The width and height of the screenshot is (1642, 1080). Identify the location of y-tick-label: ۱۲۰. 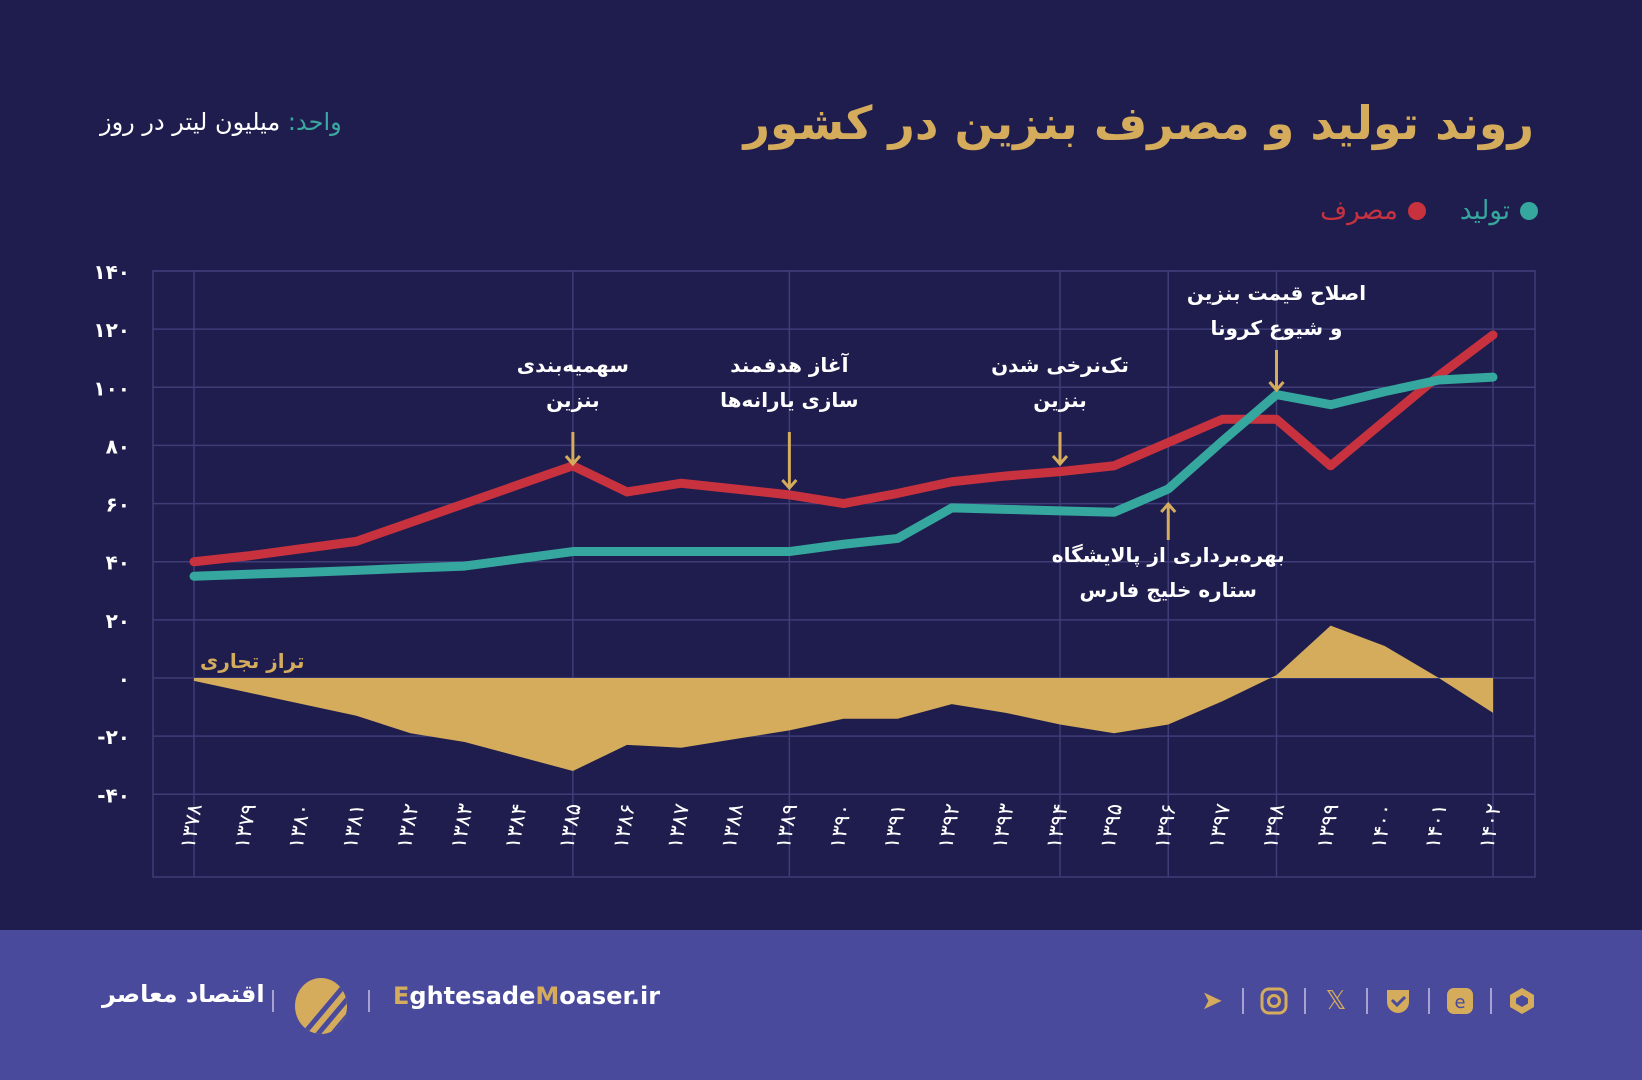
(111, 330).